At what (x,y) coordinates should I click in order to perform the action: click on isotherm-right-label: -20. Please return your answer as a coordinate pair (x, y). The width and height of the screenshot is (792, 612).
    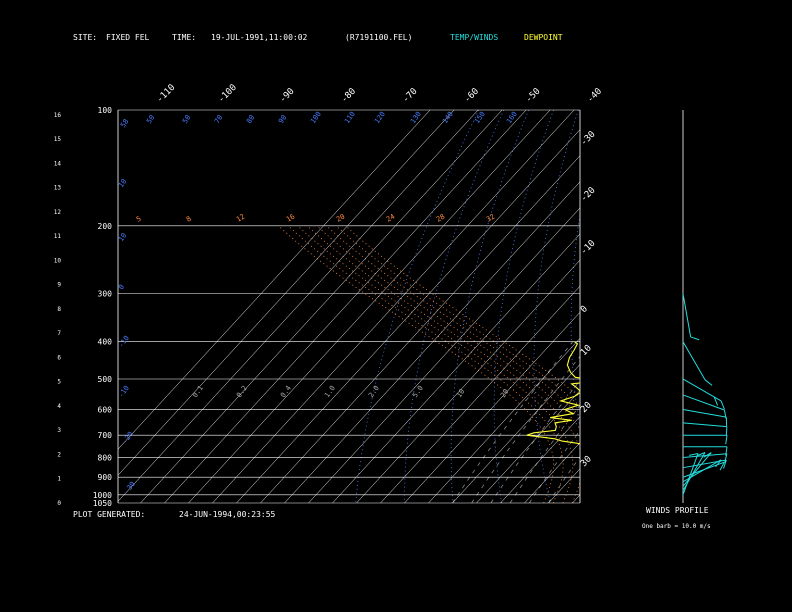
    Looking at the image, I should click on (588, 195).